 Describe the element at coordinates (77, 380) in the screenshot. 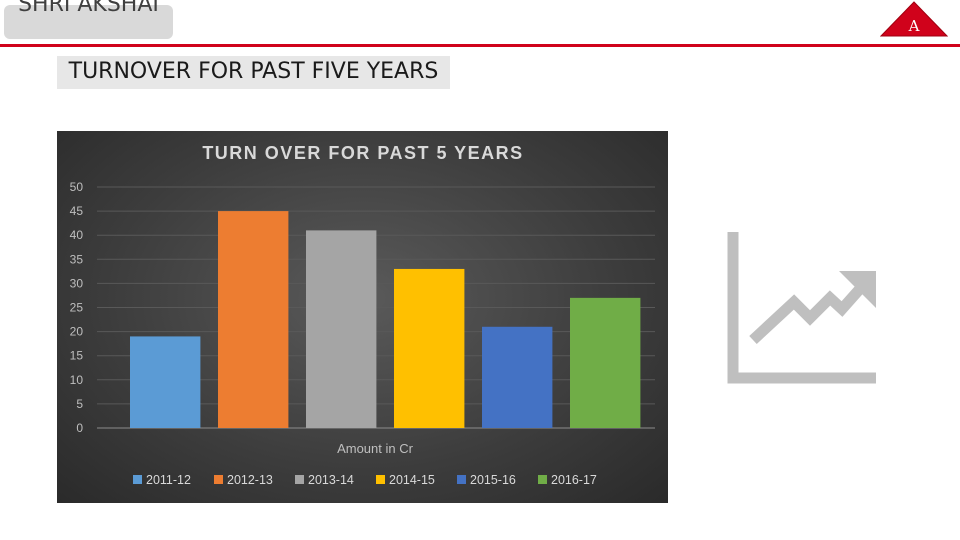

I see `y-tick-label: 10` at that location.